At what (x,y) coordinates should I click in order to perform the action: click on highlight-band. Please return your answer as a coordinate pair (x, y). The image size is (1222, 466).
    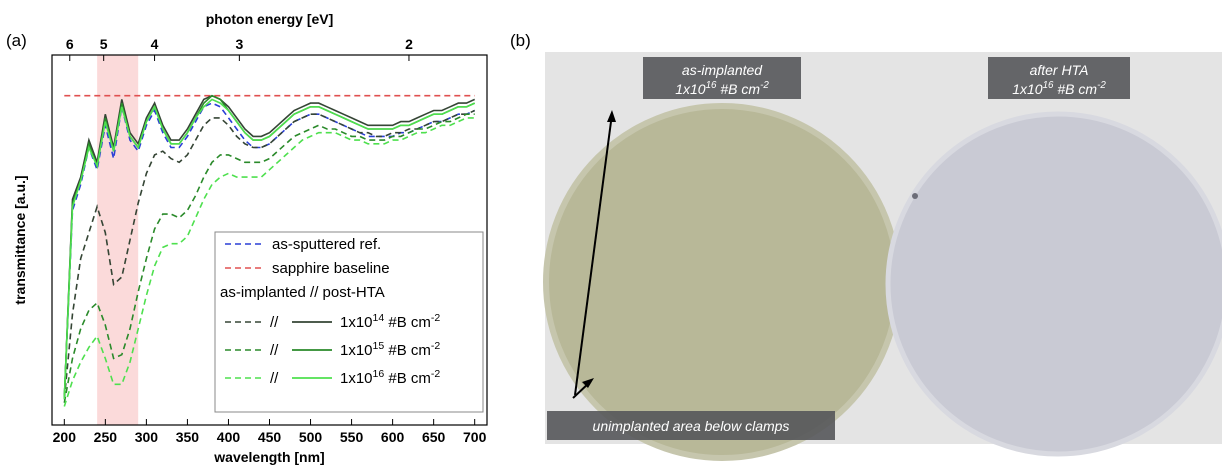
    Looking at the image, I should click on (118, 240).